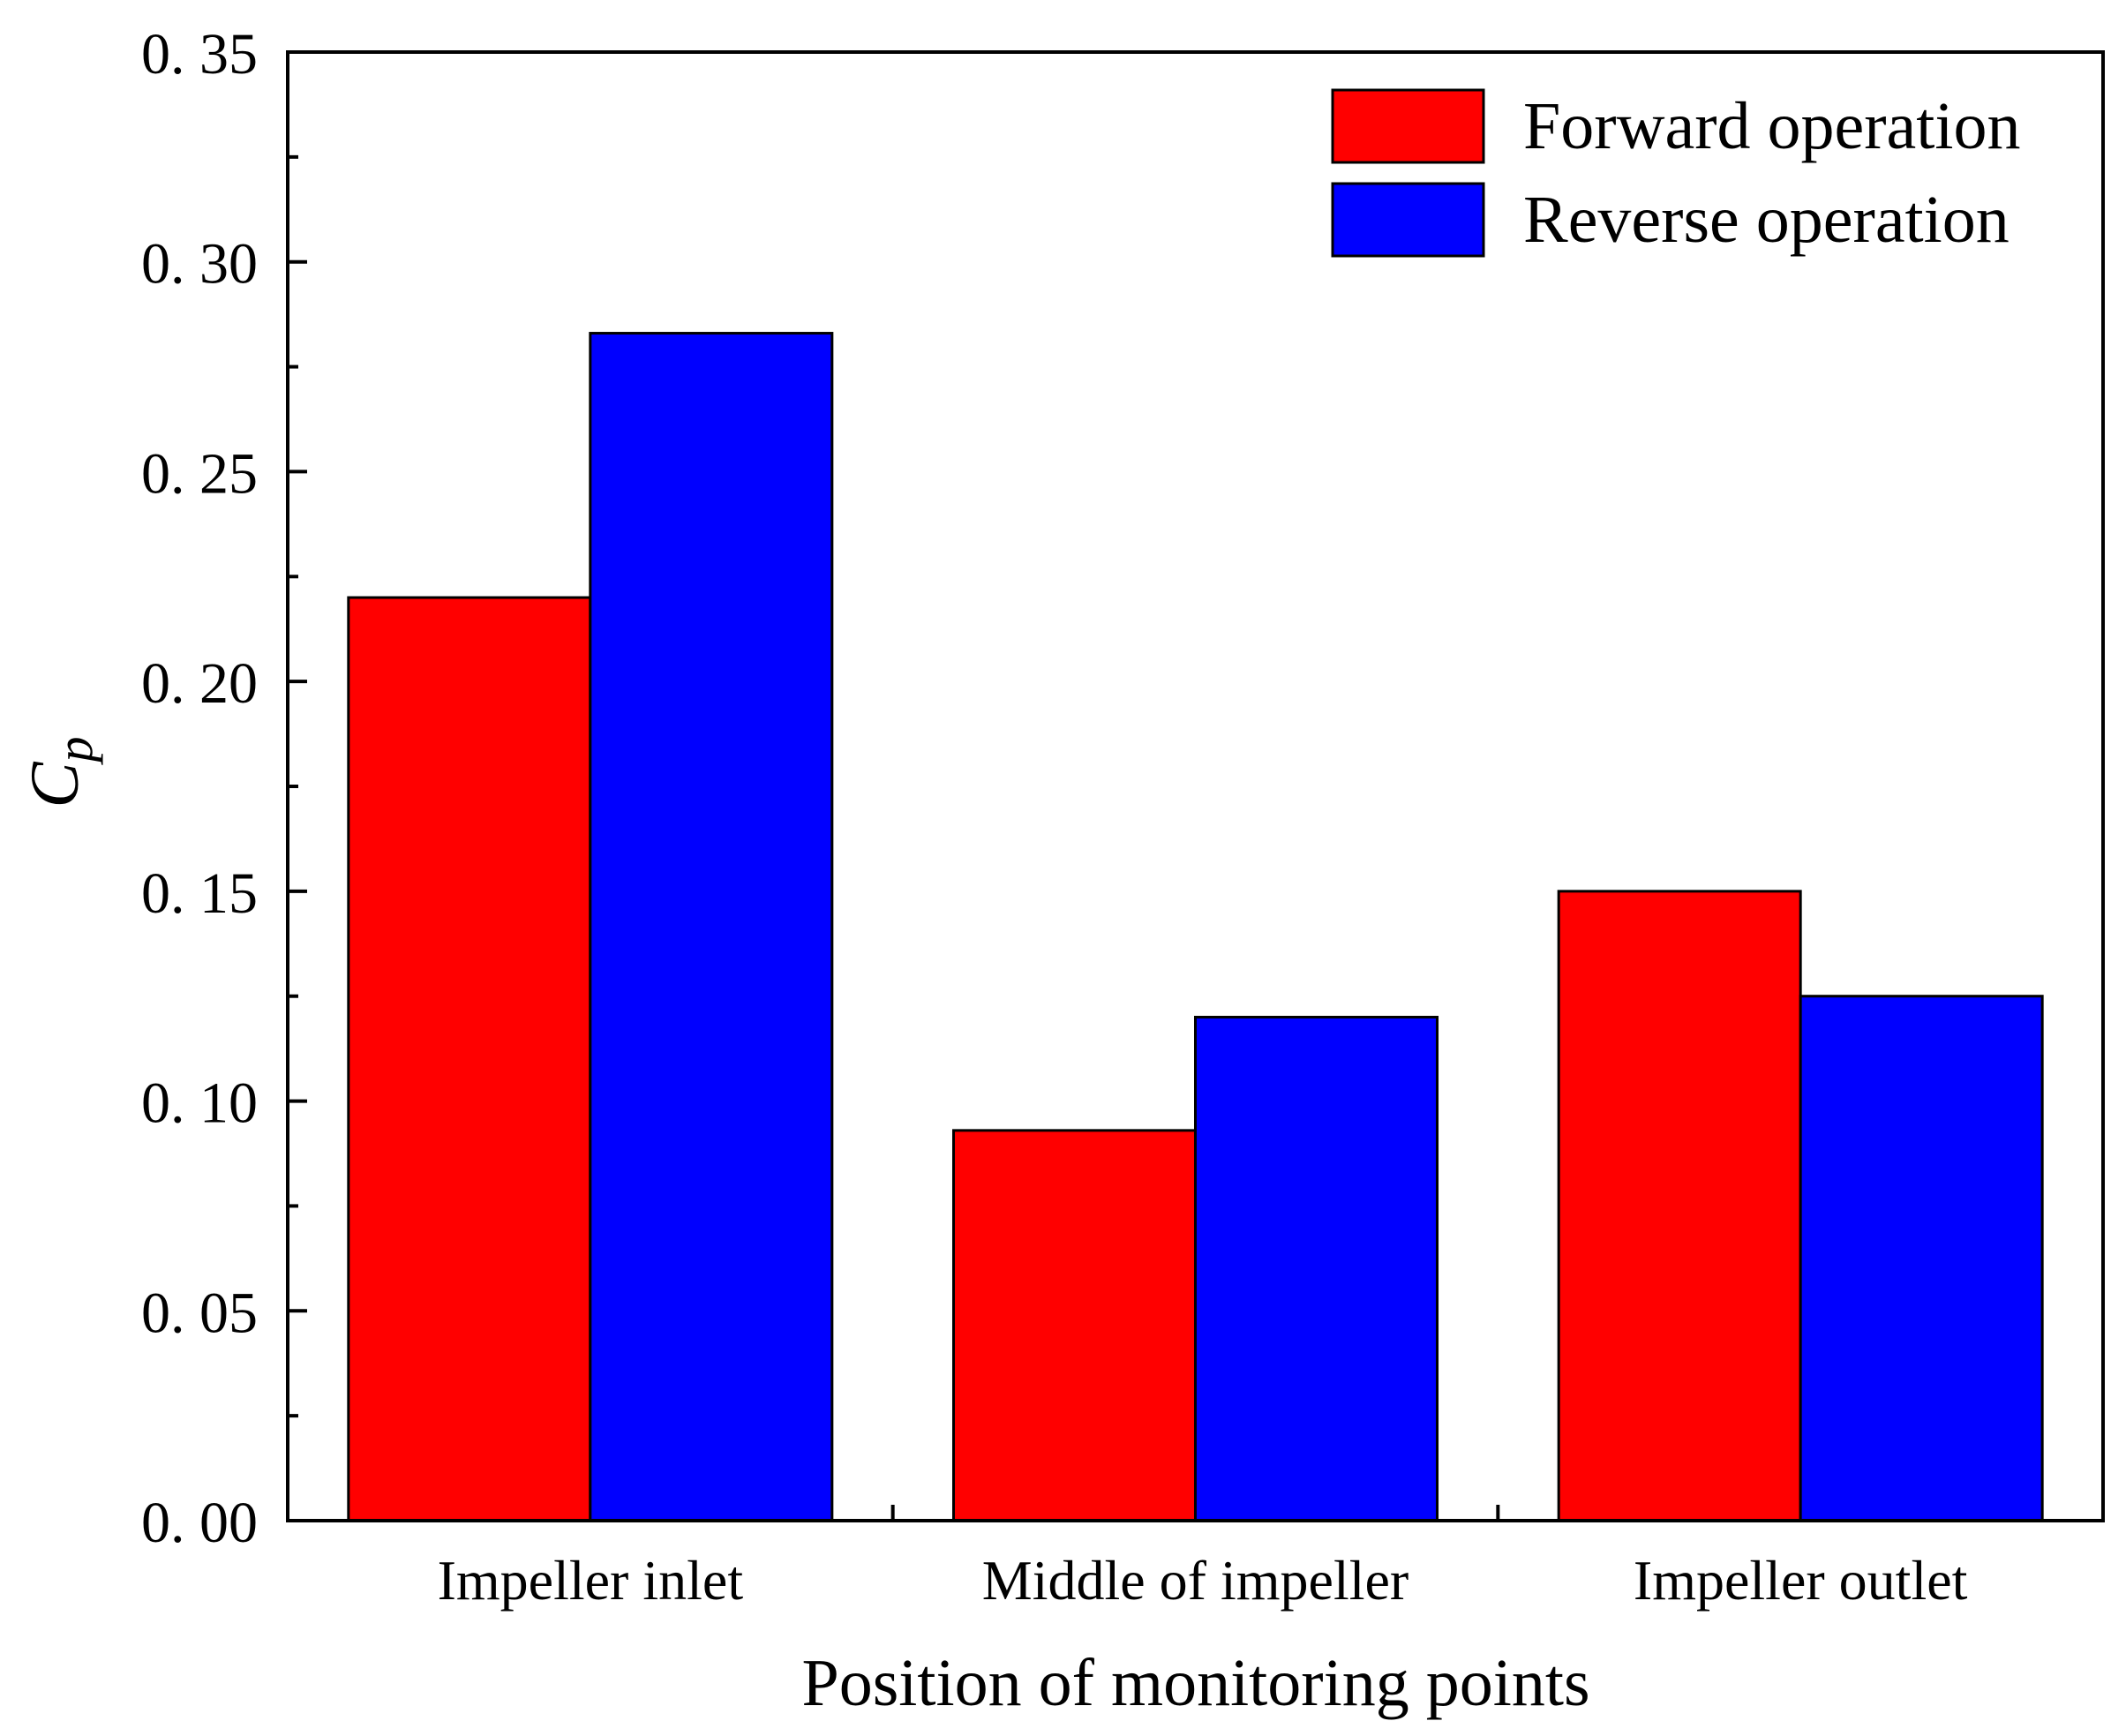 This screenshot has height=1736, width=2126. I want to click on y-ticks-layer: 0. 00 0. 05 0. 10 0. 15 0. 20 0. 25 0. 30 0. 35, so click(224, 788).